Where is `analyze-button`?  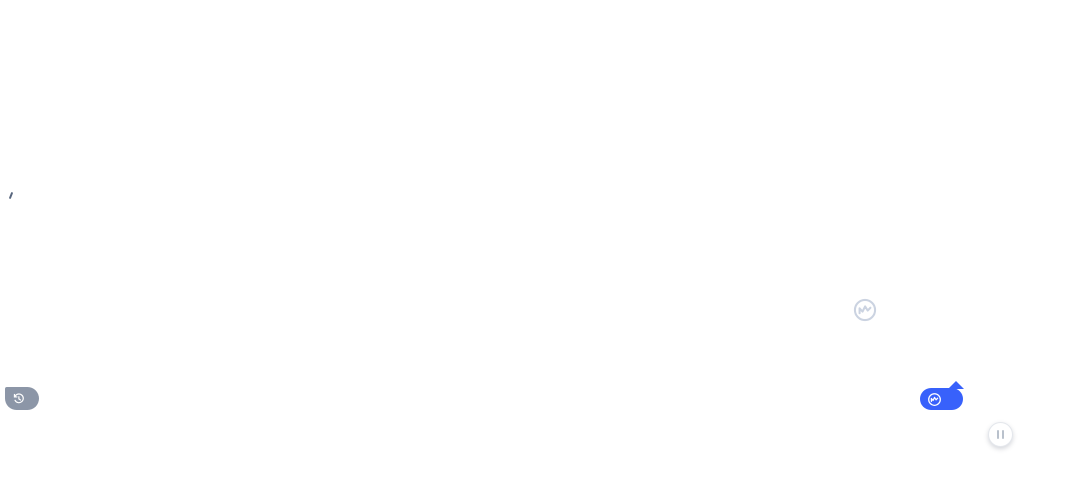 analyze-button is located at coordinates (941, 399).